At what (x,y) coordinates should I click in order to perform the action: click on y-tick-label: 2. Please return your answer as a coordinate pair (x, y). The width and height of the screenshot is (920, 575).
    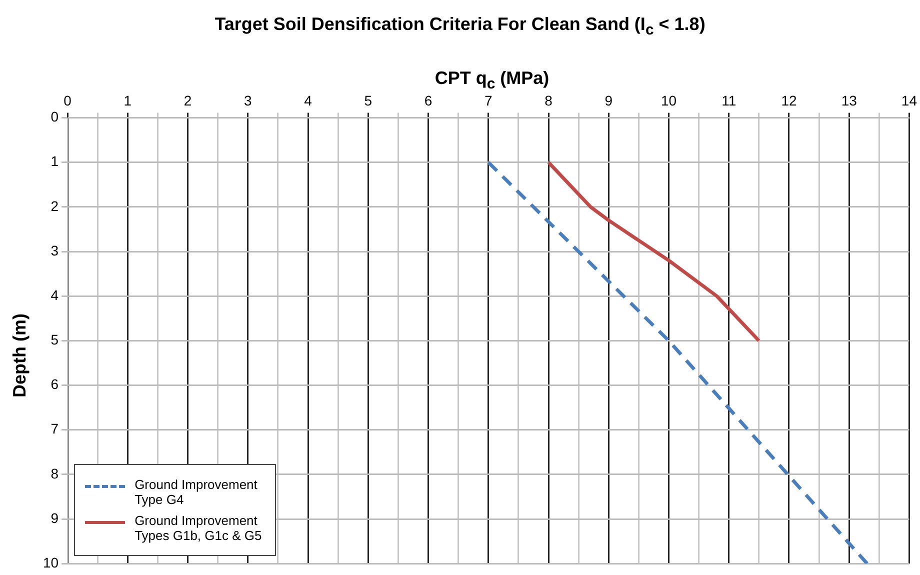
    Looking at the image, I should click on (54, 206).